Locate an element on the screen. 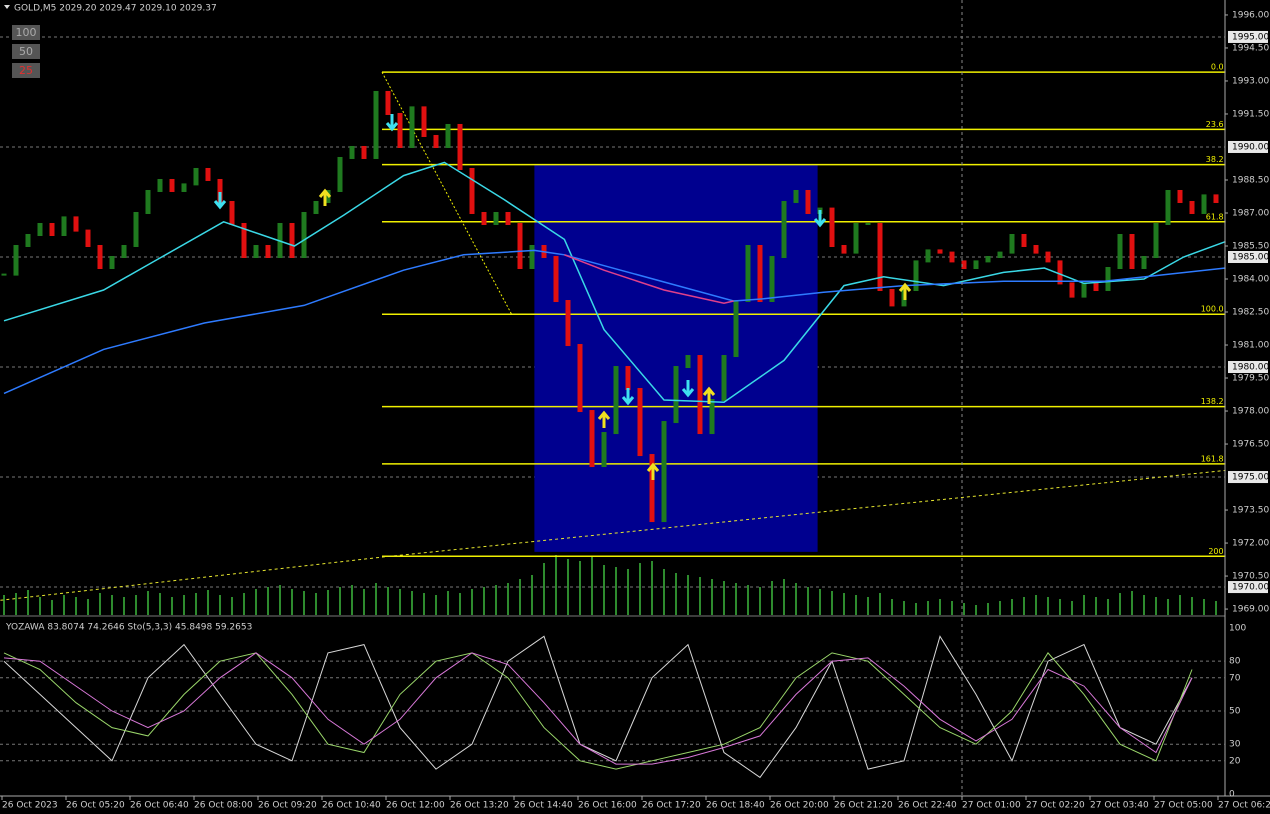 The height and width of the screenshot is (814, 1270). y-tick-label: 1985.50 is located at coordinates (1250, 247).